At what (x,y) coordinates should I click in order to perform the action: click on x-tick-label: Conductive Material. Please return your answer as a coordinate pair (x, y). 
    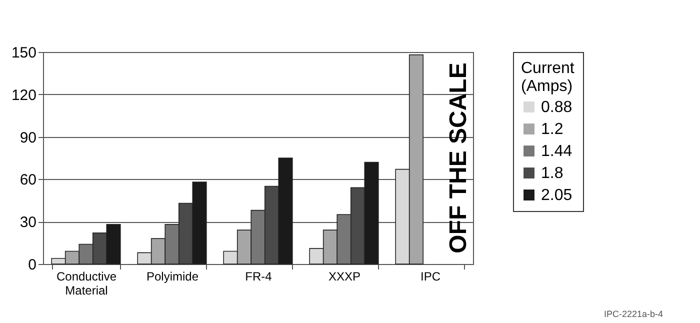
    Looking at the image, I should click on (86, 284).